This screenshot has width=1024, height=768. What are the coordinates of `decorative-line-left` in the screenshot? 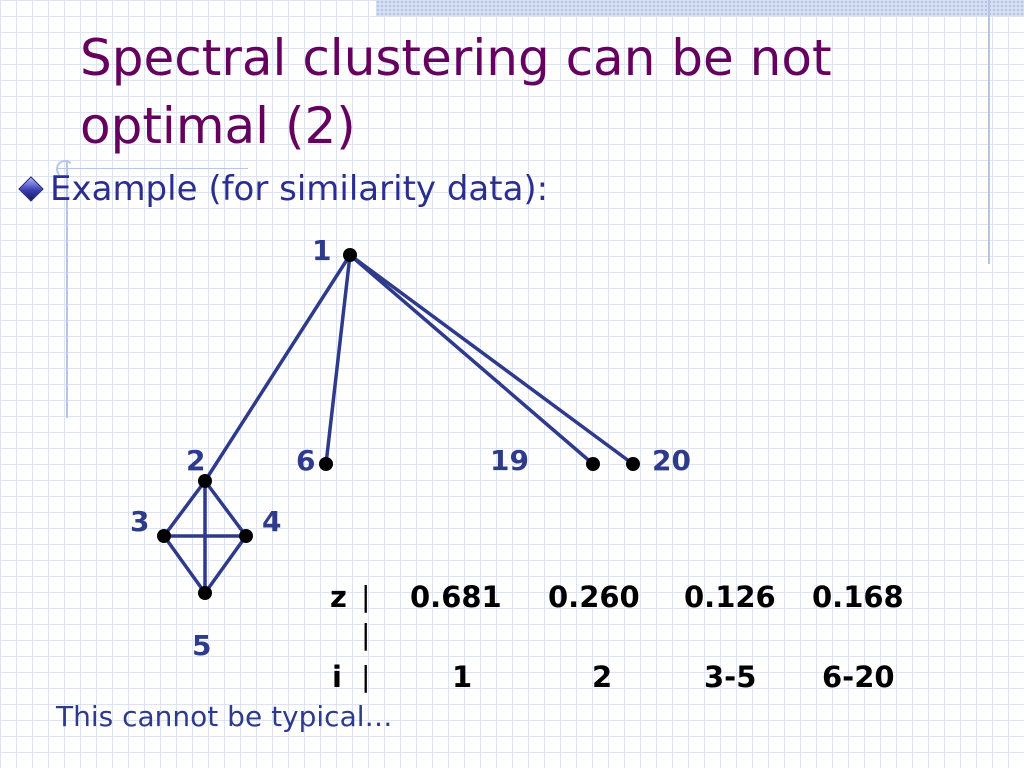 It's located at (67, 289).